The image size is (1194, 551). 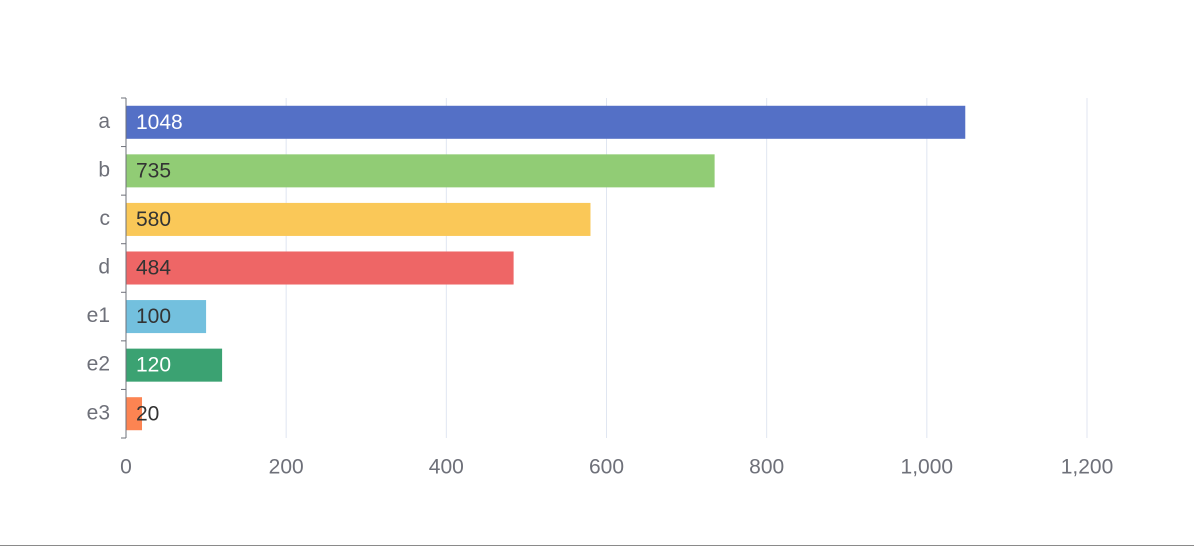 What do you see at coordinates (159, 122) in the screenshot?
I see `data-label: 1048` at bounding box center [159, 122].